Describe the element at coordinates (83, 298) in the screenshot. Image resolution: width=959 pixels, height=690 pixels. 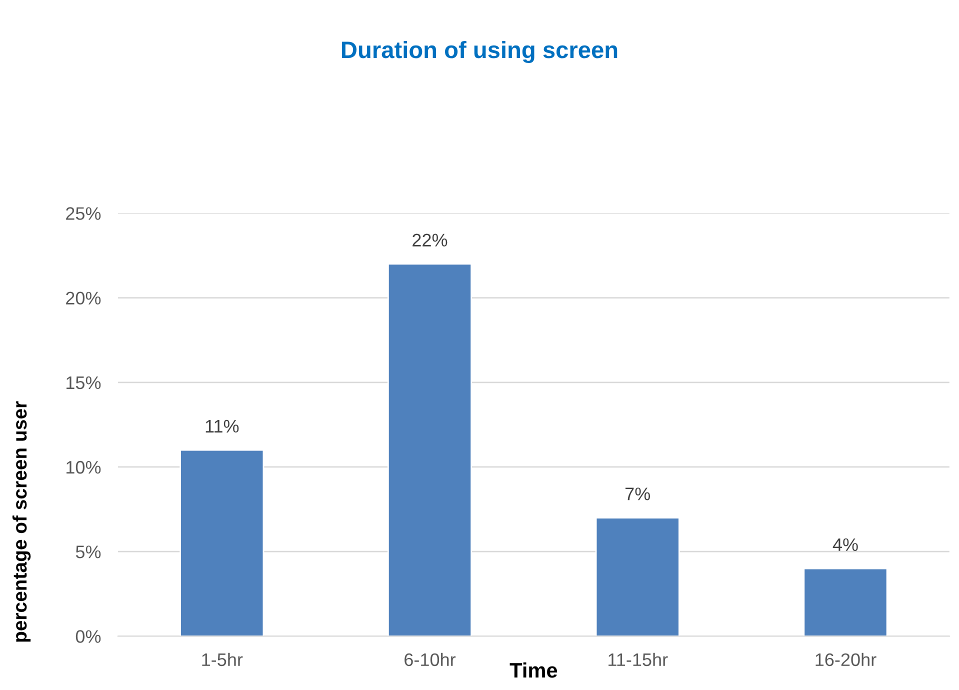
I see `y-tick-label: 20%` at that location.